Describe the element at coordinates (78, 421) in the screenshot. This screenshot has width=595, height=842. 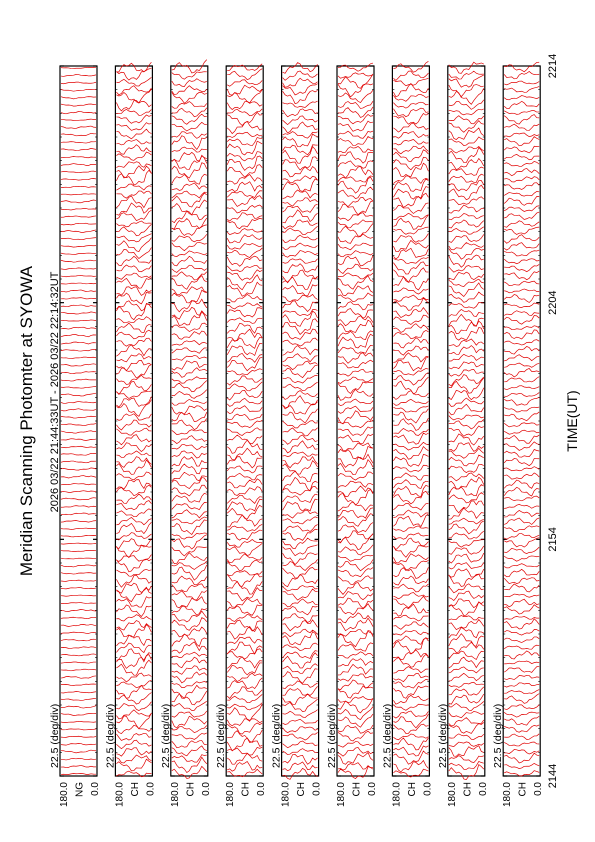
I see `scan-traces` at that location.